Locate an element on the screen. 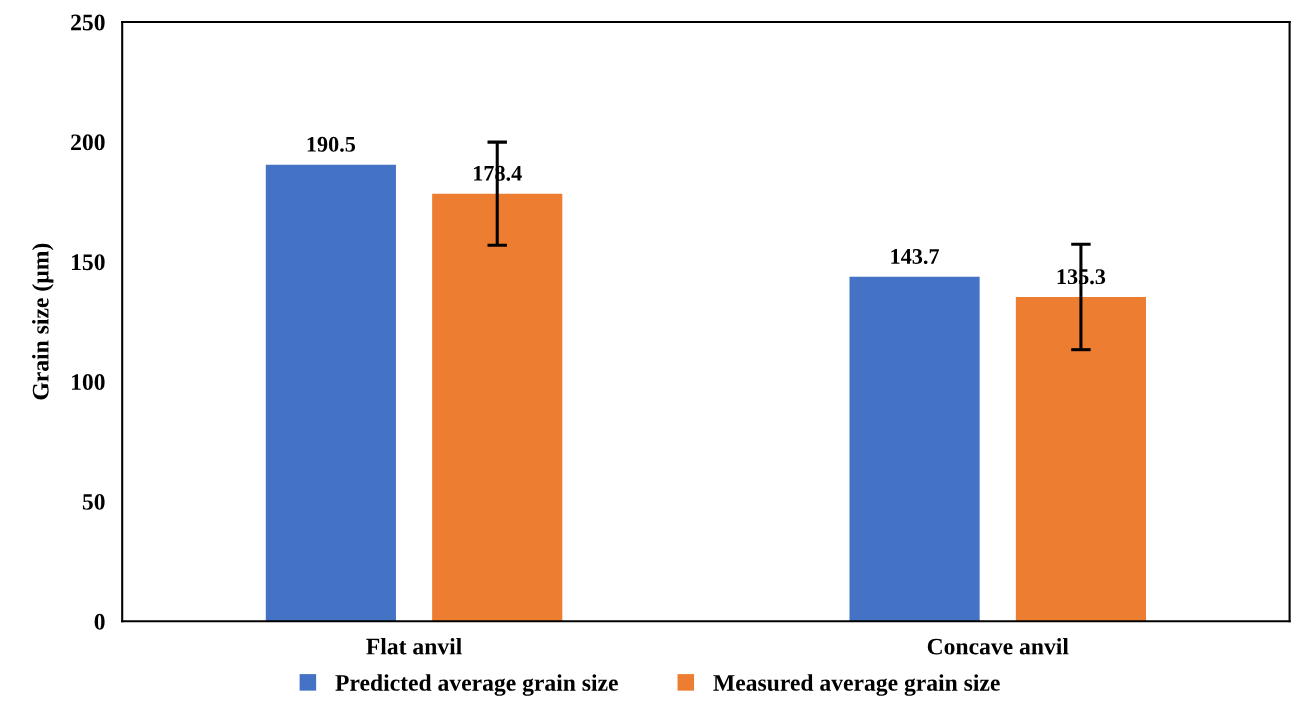 This screenshot has height=710, width=1300. x-tick-label: Flat anvil is located at coordinates (414, 646).